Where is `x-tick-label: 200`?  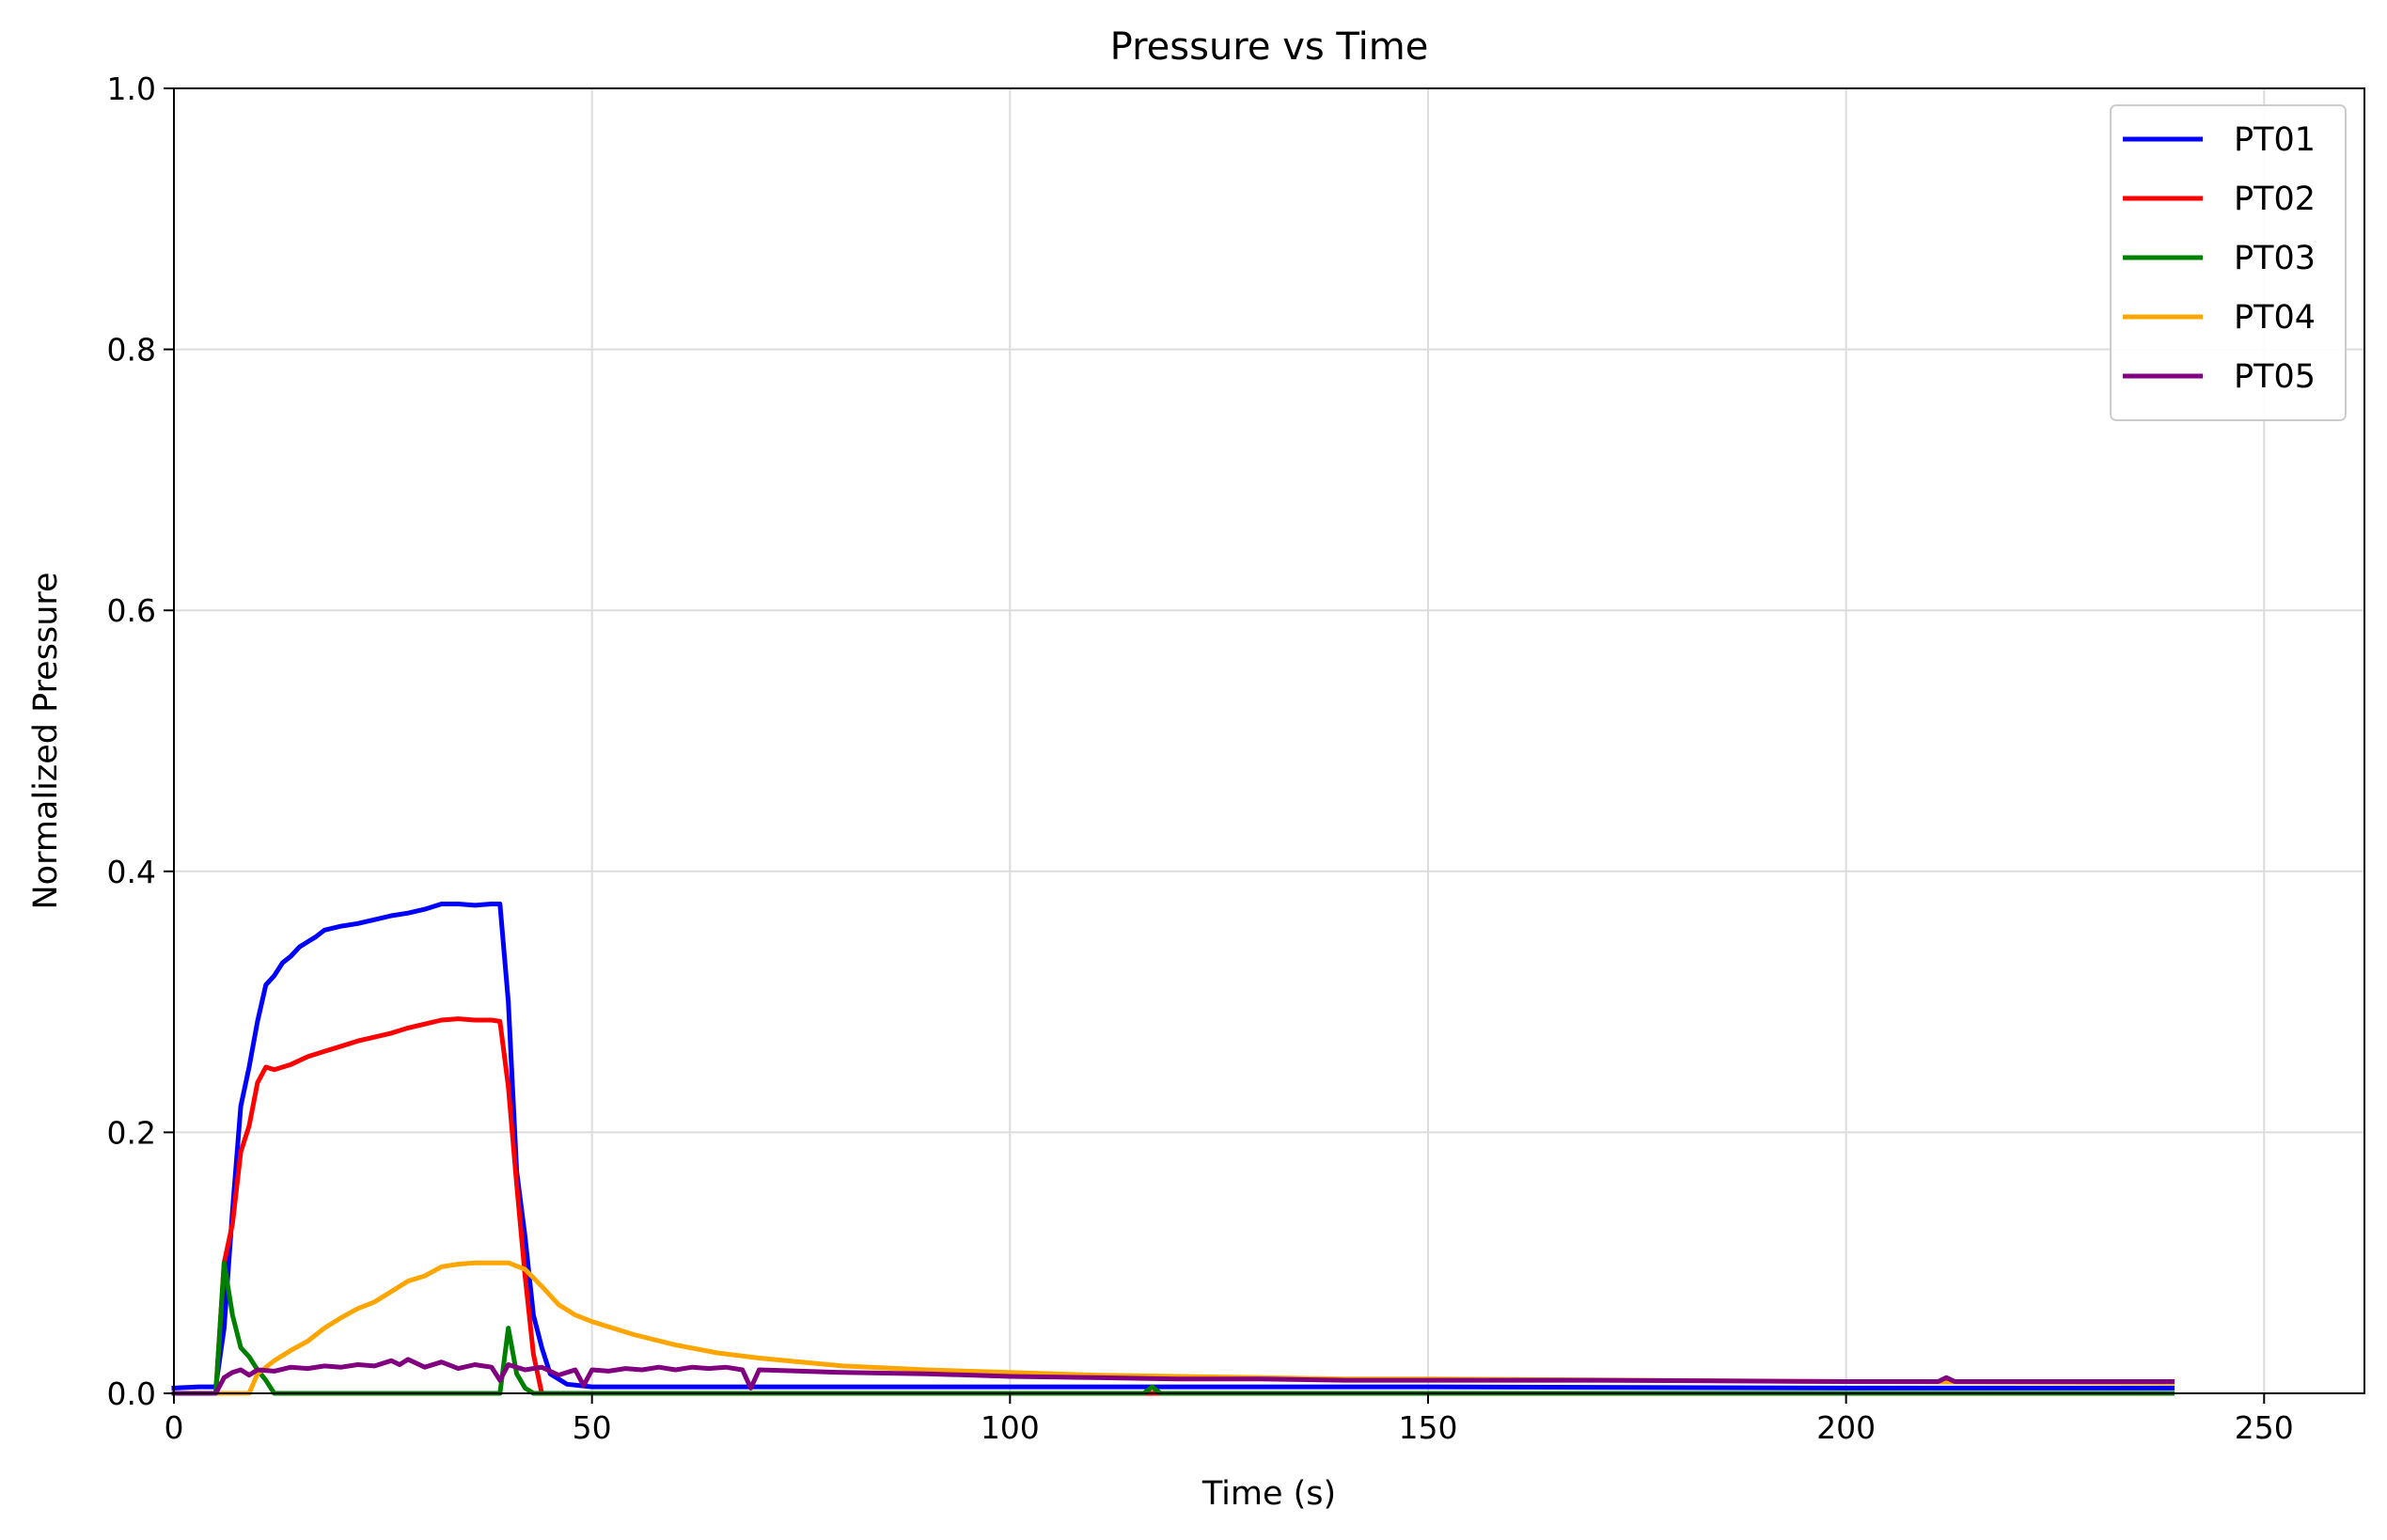
x-tick-label: 200 is located at coordinates (1846, 1428).